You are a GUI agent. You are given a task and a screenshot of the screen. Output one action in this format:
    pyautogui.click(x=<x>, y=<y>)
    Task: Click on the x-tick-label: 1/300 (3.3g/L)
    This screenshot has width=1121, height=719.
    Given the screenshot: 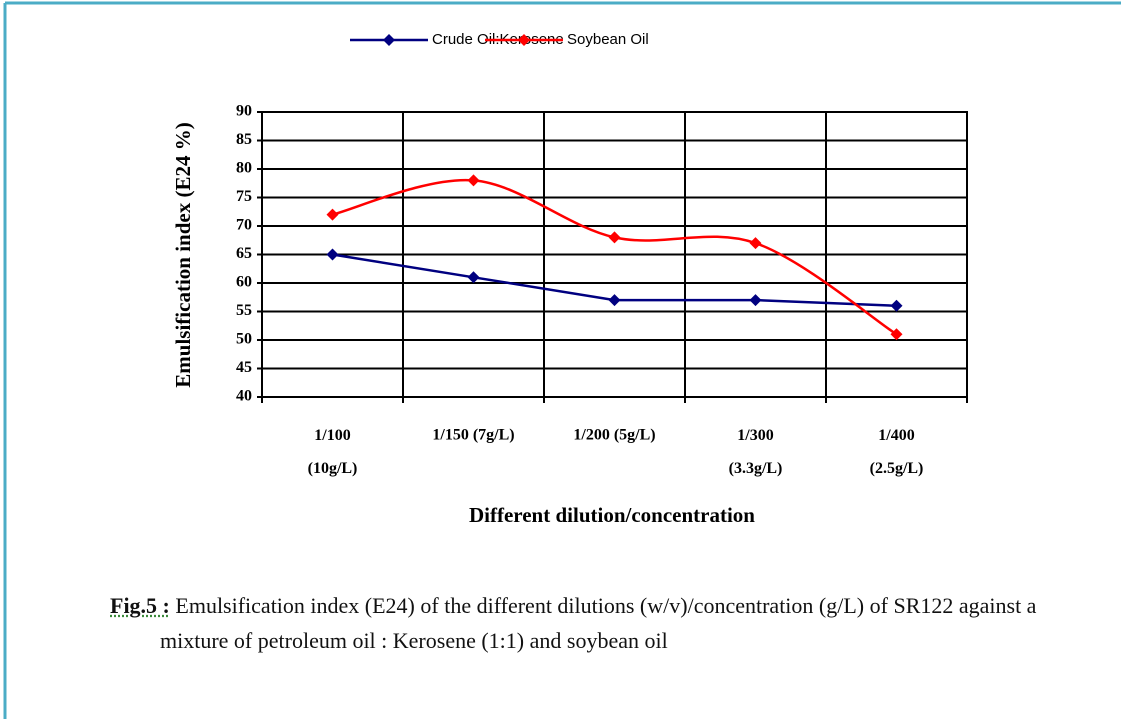 What is the action you would take?
    pyautogui.click(x=756, y=452)
    